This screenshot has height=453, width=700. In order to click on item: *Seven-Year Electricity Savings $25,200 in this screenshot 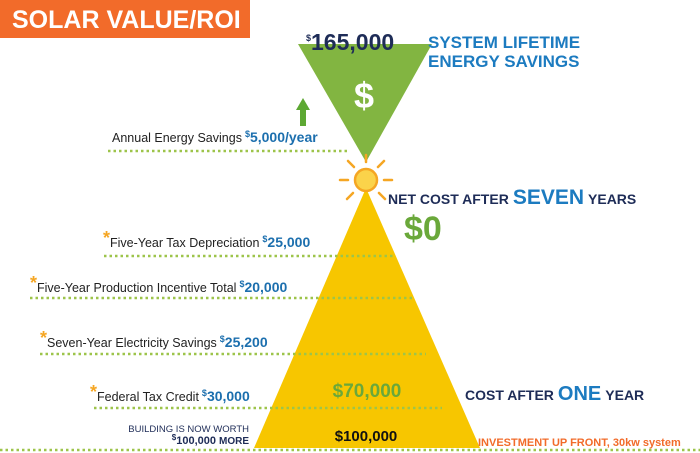, I will do `click(233, 342)`.